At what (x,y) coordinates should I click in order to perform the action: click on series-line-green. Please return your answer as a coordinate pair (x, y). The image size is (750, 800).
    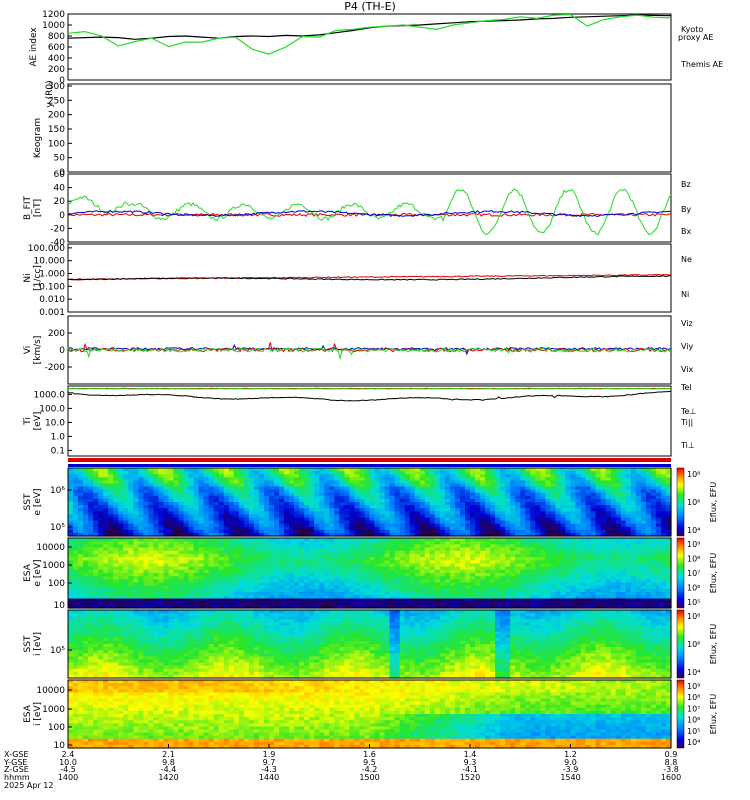
    Looking at the image, I should click on (369, 34).